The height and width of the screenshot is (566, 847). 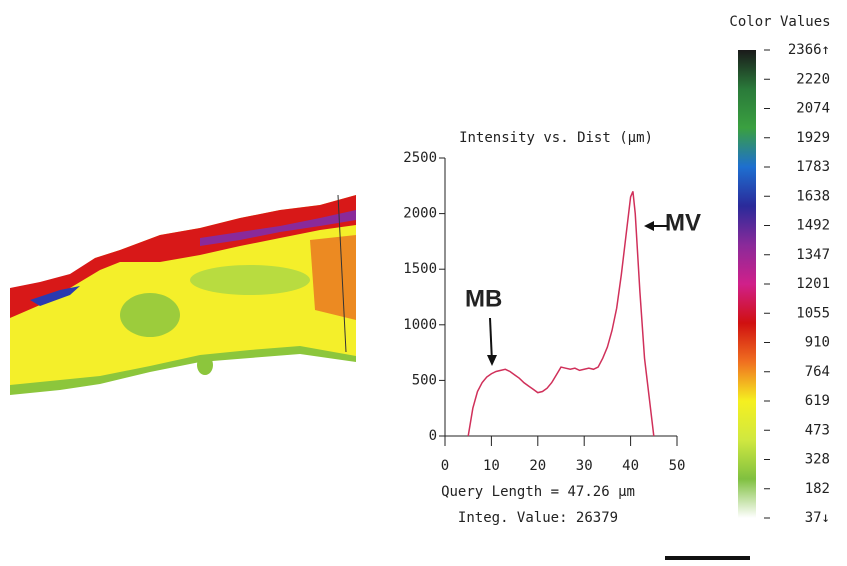 What do you see at coordinates (809, 50) in the screenshot?
I see `colorbar-label: 2366↑` at bounding box center [809, 50].